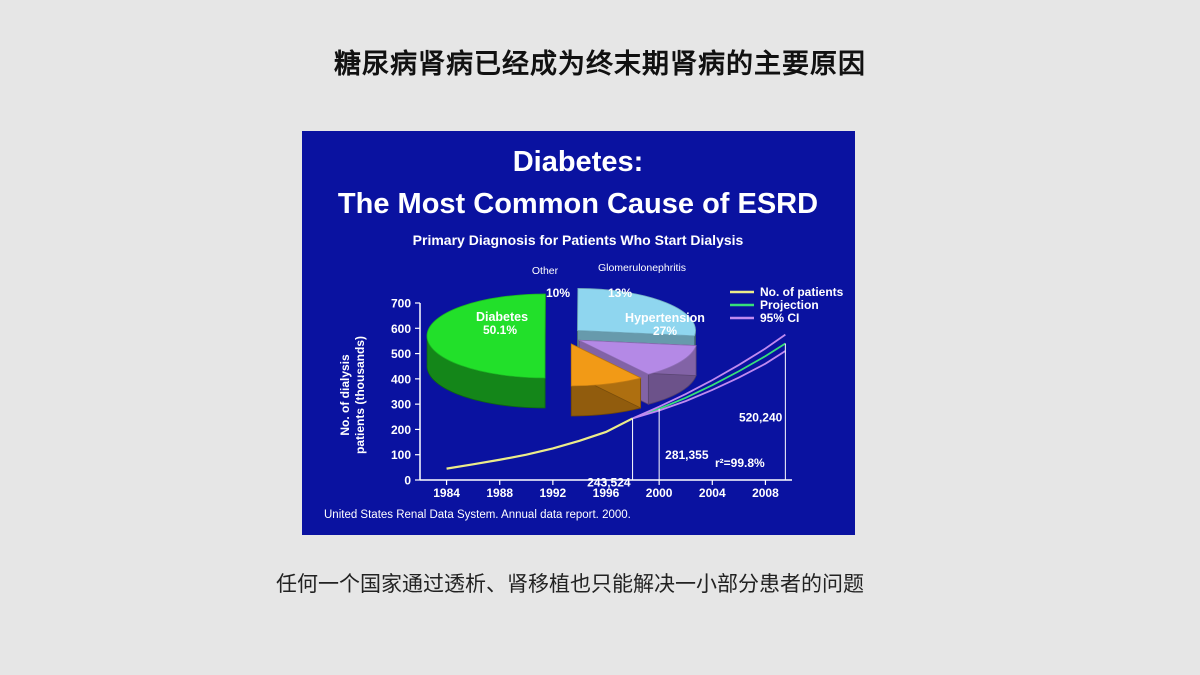  I want to click on page-caption: 任何一个国家通过透析、肾移植也只能解决一小部分患者的问题, so click(570, 583).